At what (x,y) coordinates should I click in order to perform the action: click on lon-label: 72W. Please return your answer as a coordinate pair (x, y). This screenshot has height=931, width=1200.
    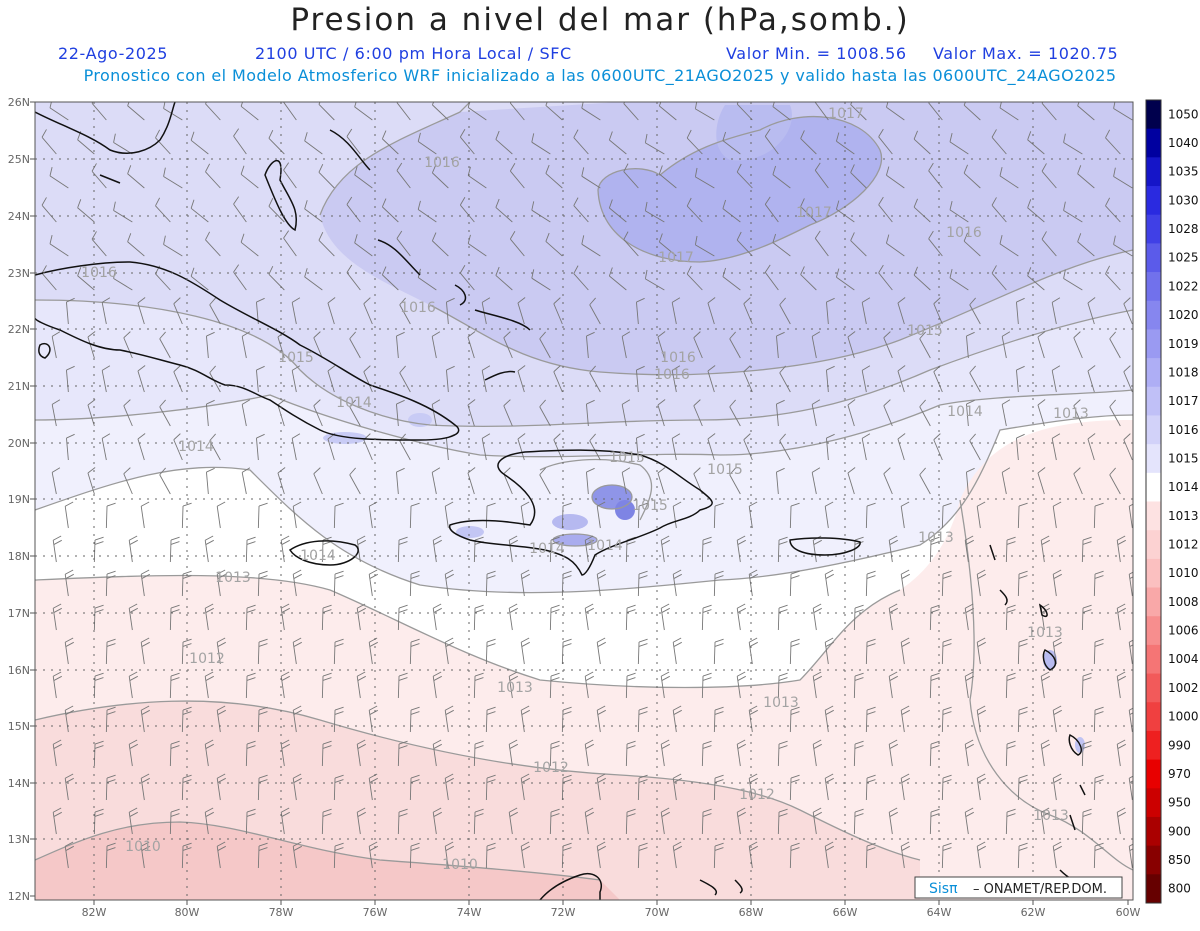
    Looking at the image, I should click on (563, 912).